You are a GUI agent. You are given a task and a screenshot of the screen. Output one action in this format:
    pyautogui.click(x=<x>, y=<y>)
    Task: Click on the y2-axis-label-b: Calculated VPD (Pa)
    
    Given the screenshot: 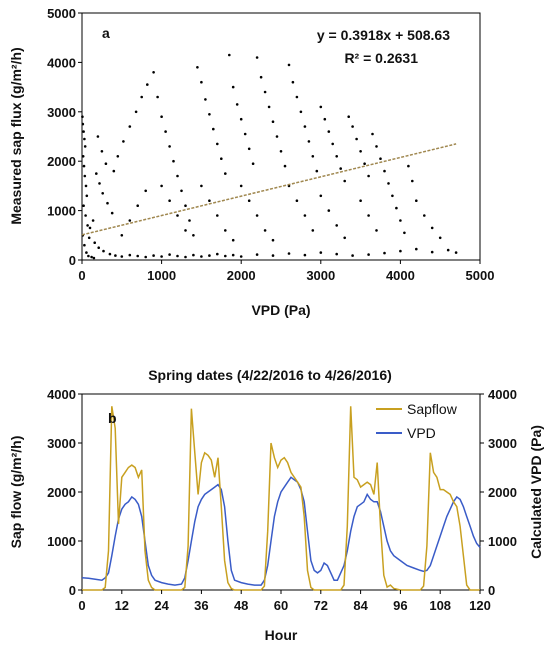 What is the action you would take?
    pyautogui.click(x=536, y=492)
    